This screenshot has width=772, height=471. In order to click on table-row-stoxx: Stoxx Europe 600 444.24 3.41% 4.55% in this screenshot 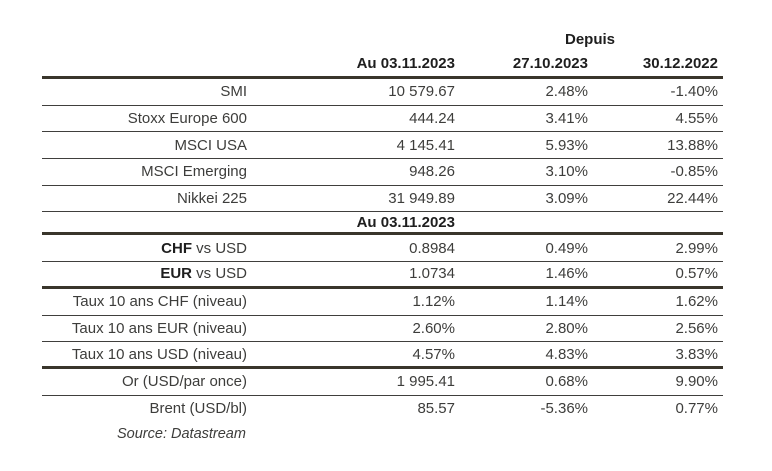, I will do `click(382, 119)`.